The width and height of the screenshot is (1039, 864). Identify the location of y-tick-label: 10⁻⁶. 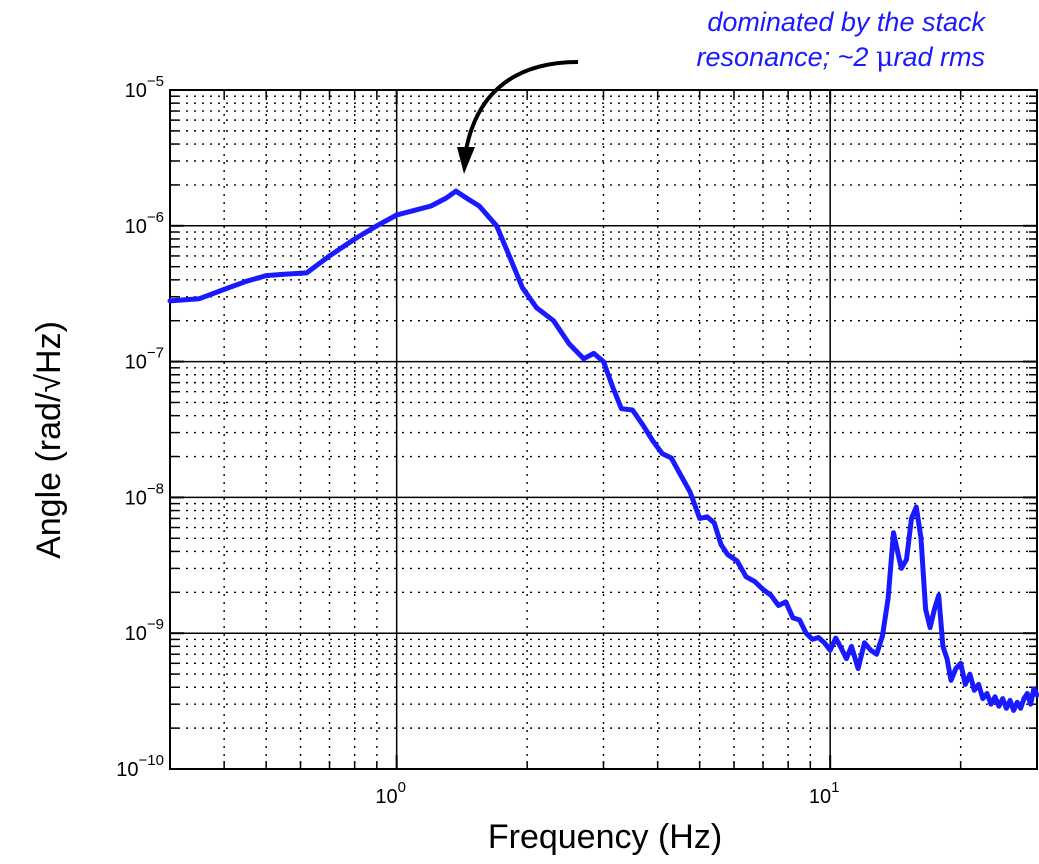
(144, 223).